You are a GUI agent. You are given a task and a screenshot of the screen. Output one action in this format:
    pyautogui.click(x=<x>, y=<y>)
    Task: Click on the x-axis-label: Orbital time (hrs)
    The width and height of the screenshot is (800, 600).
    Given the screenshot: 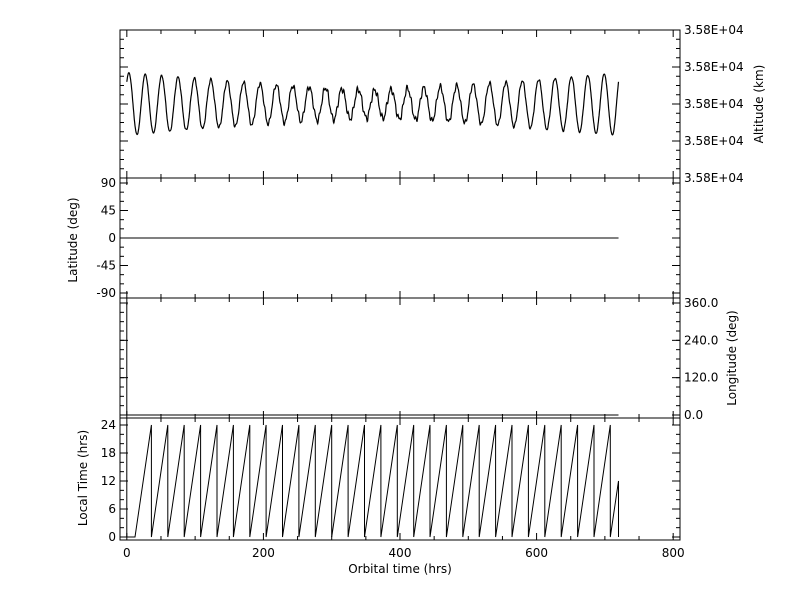 What is the action you would take?
    pyautogui.click(x=400, y=569)
    